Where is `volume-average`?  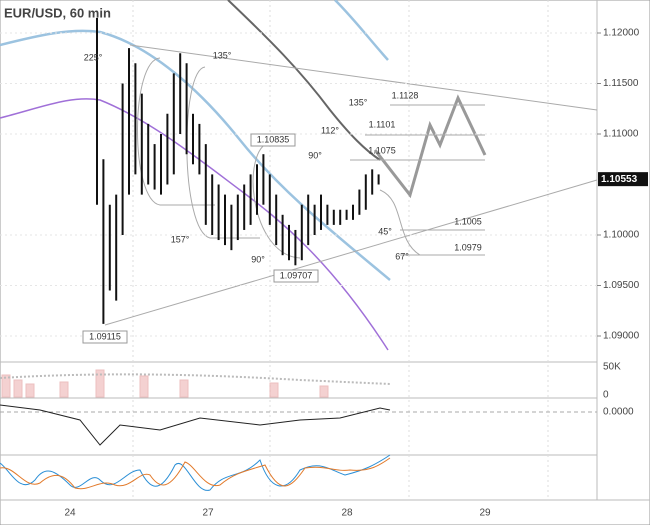 volume-average is located at coordinates (195, 379).